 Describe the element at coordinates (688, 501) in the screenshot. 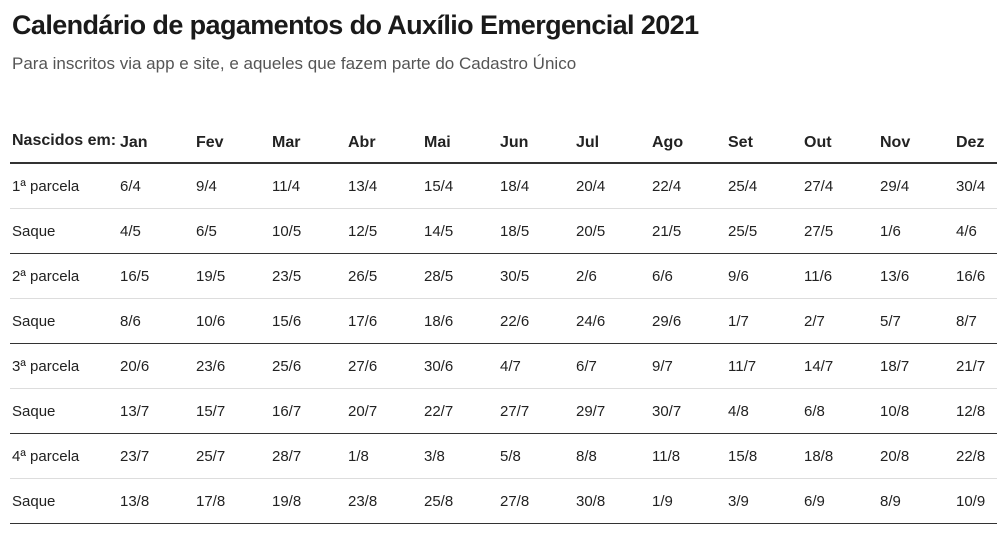

I see `date-cell: 1/9` at that location.